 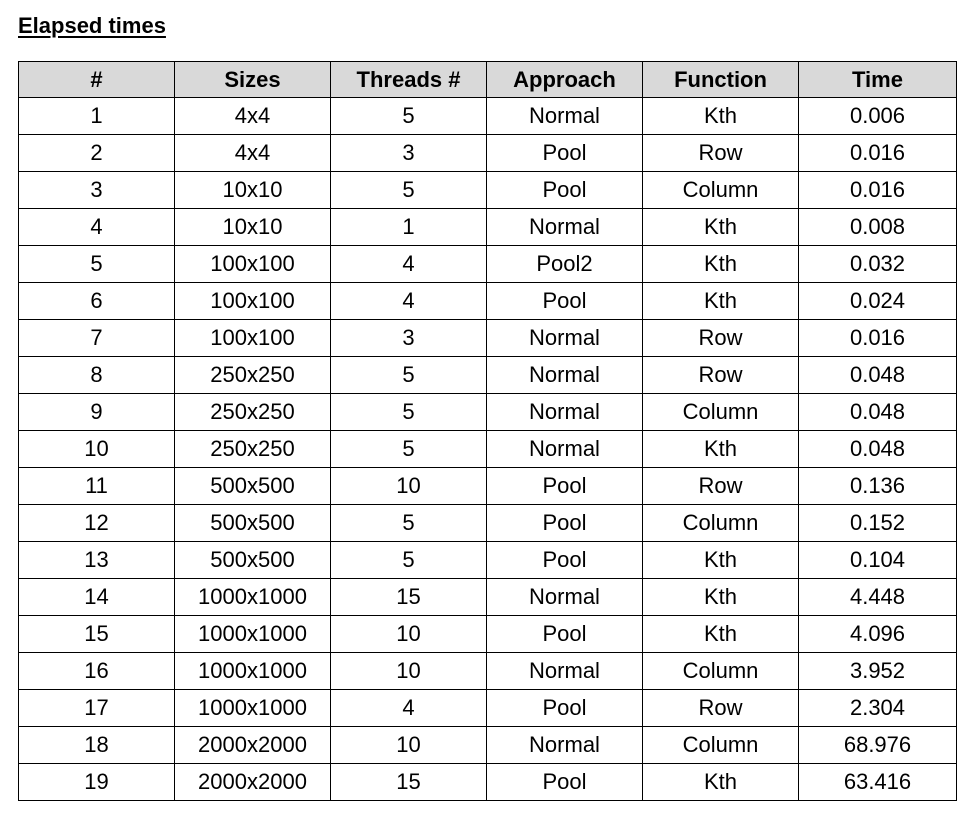 What do you see at coordinates (92, 25) in the screenshot?
I see `document-title: Elapsed times` at bounding box center [92, 25].